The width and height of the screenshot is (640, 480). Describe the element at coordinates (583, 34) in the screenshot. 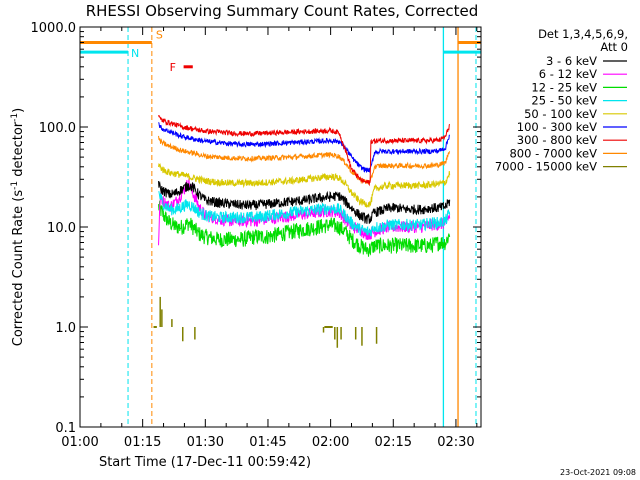

I see `legend-header-detectors: Det 1,3,4,5,6,9,` at that location.